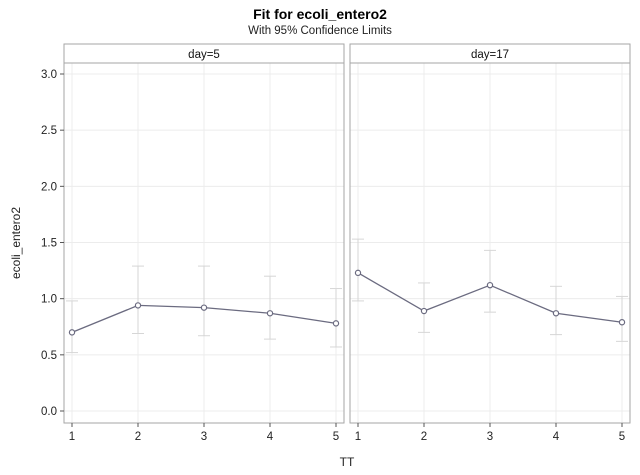  I want to click on y-tick-label: 0.5, so click(49, 356).